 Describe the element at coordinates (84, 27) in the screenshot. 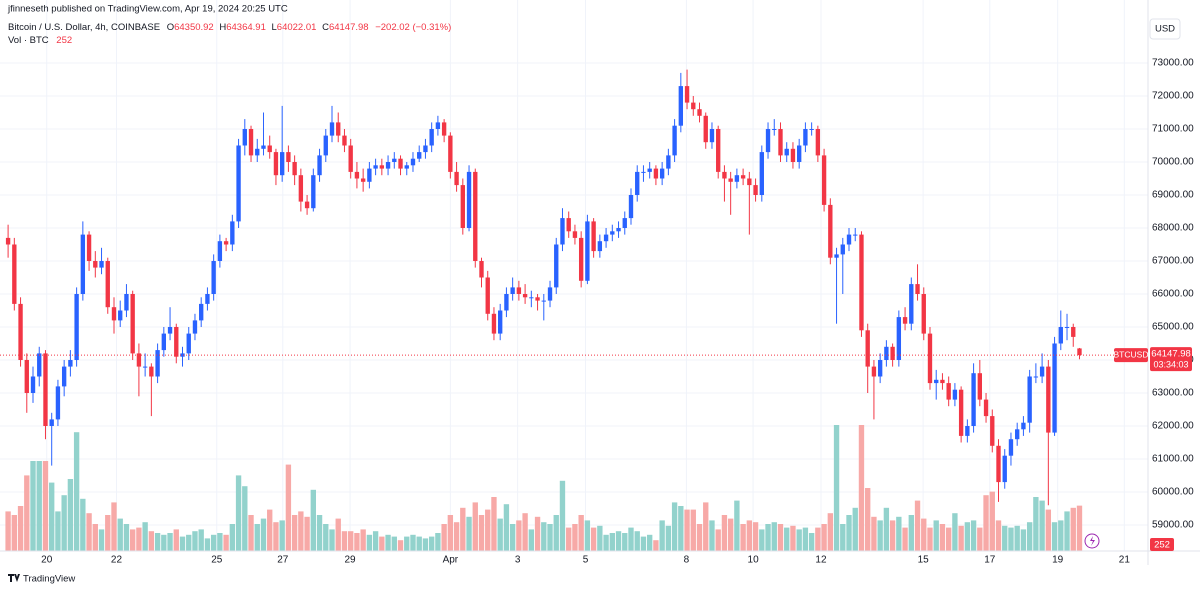

I see `symbol-title: Bitcoin / U.S. Dollar, 4h, COINBASE` at that location.